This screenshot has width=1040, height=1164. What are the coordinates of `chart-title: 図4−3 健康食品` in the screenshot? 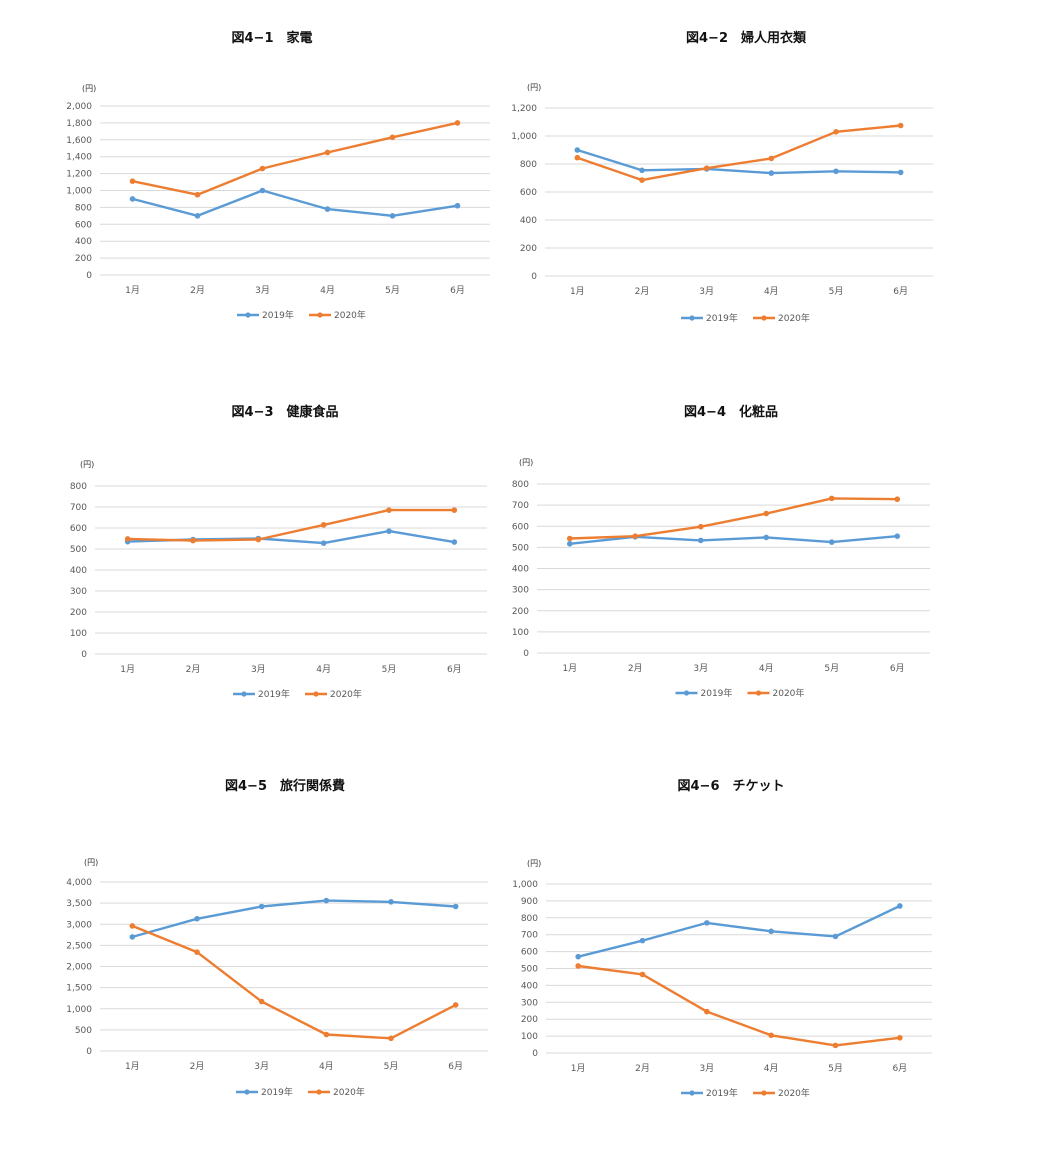 It's located at (285, 412).